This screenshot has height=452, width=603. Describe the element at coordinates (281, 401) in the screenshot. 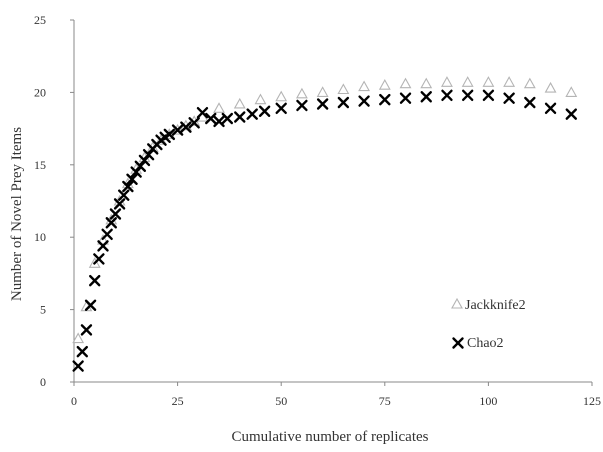

I see `x-tick-label: 50` at that location.